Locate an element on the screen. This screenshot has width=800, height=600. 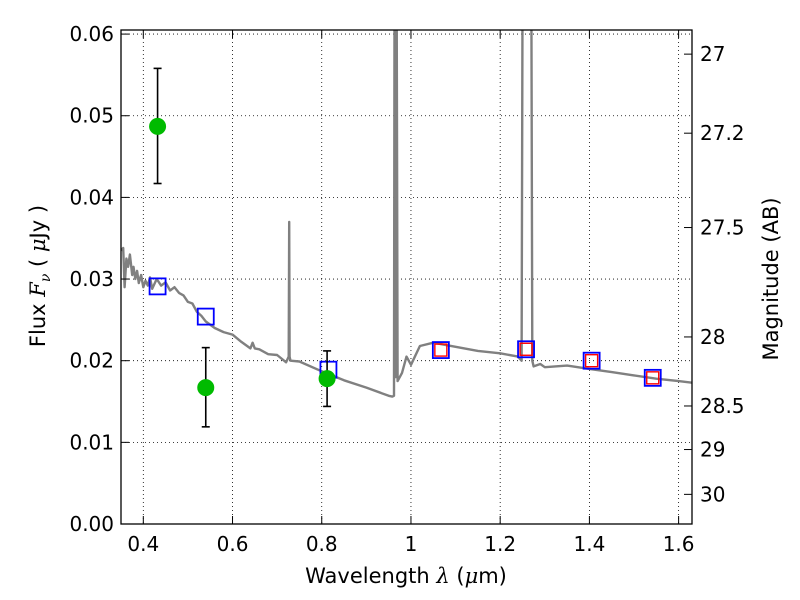
x-axis-title: Wavelength λ (μm) is located at coordinates (406, 576).